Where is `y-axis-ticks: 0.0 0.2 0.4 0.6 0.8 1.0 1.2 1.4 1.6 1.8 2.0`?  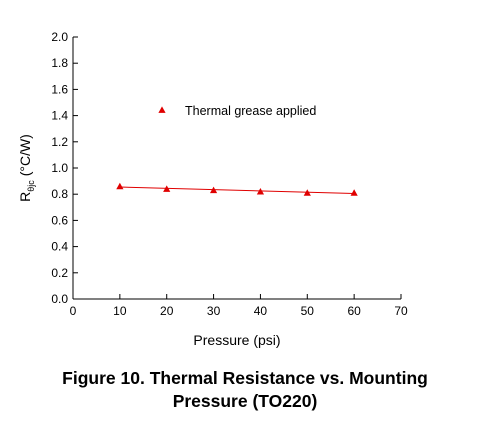 y-axis-ticks: 0.0 0.2 0.4 0.6 0.8 1.0 1.2 1.4 1.6 1.8 2.0 is located at coordinates (64, 168).